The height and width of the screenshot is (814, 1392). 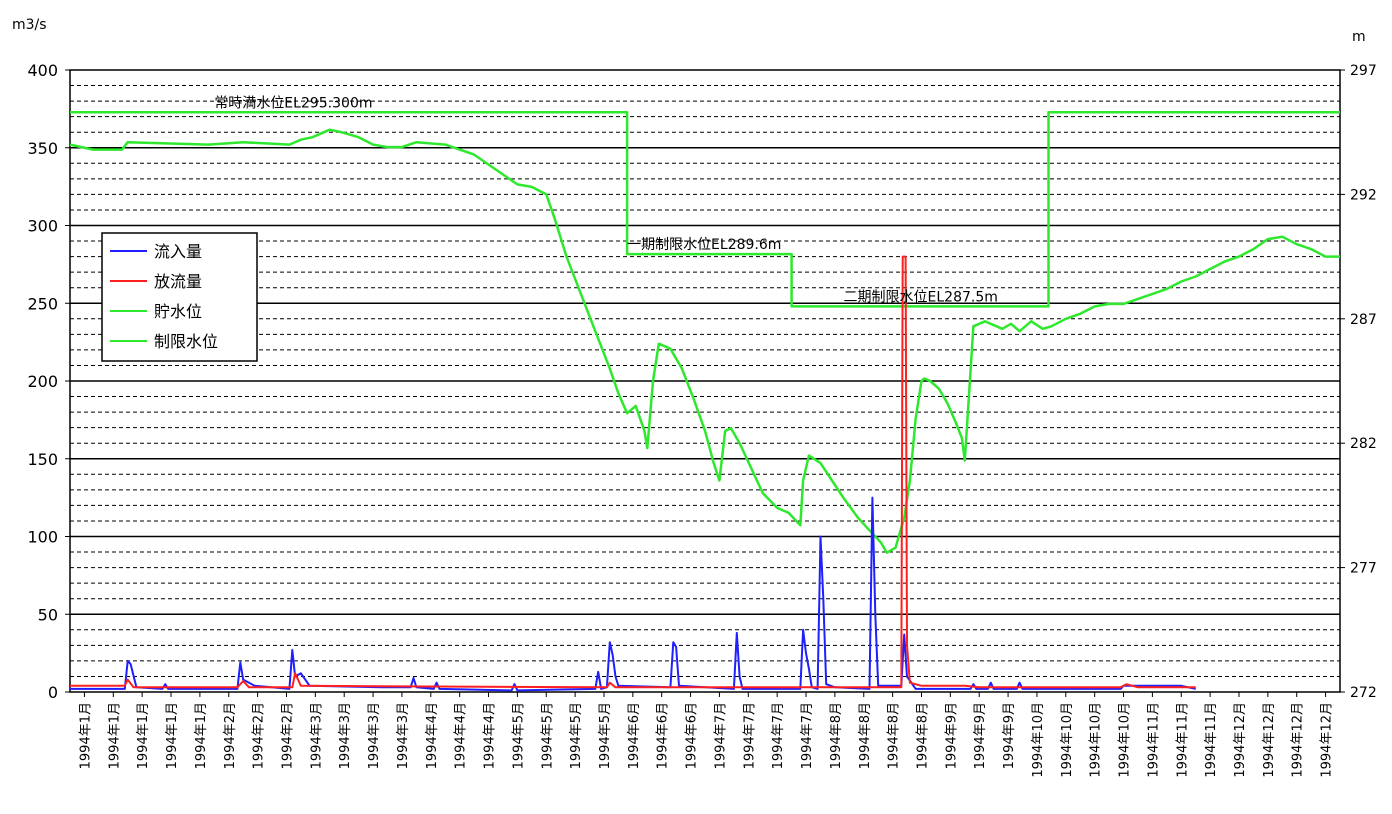 What do you see at coordinates (1363, 444) in the screenshot?
I see `right-tick-label: 282` at bounding box center [1363, 444].